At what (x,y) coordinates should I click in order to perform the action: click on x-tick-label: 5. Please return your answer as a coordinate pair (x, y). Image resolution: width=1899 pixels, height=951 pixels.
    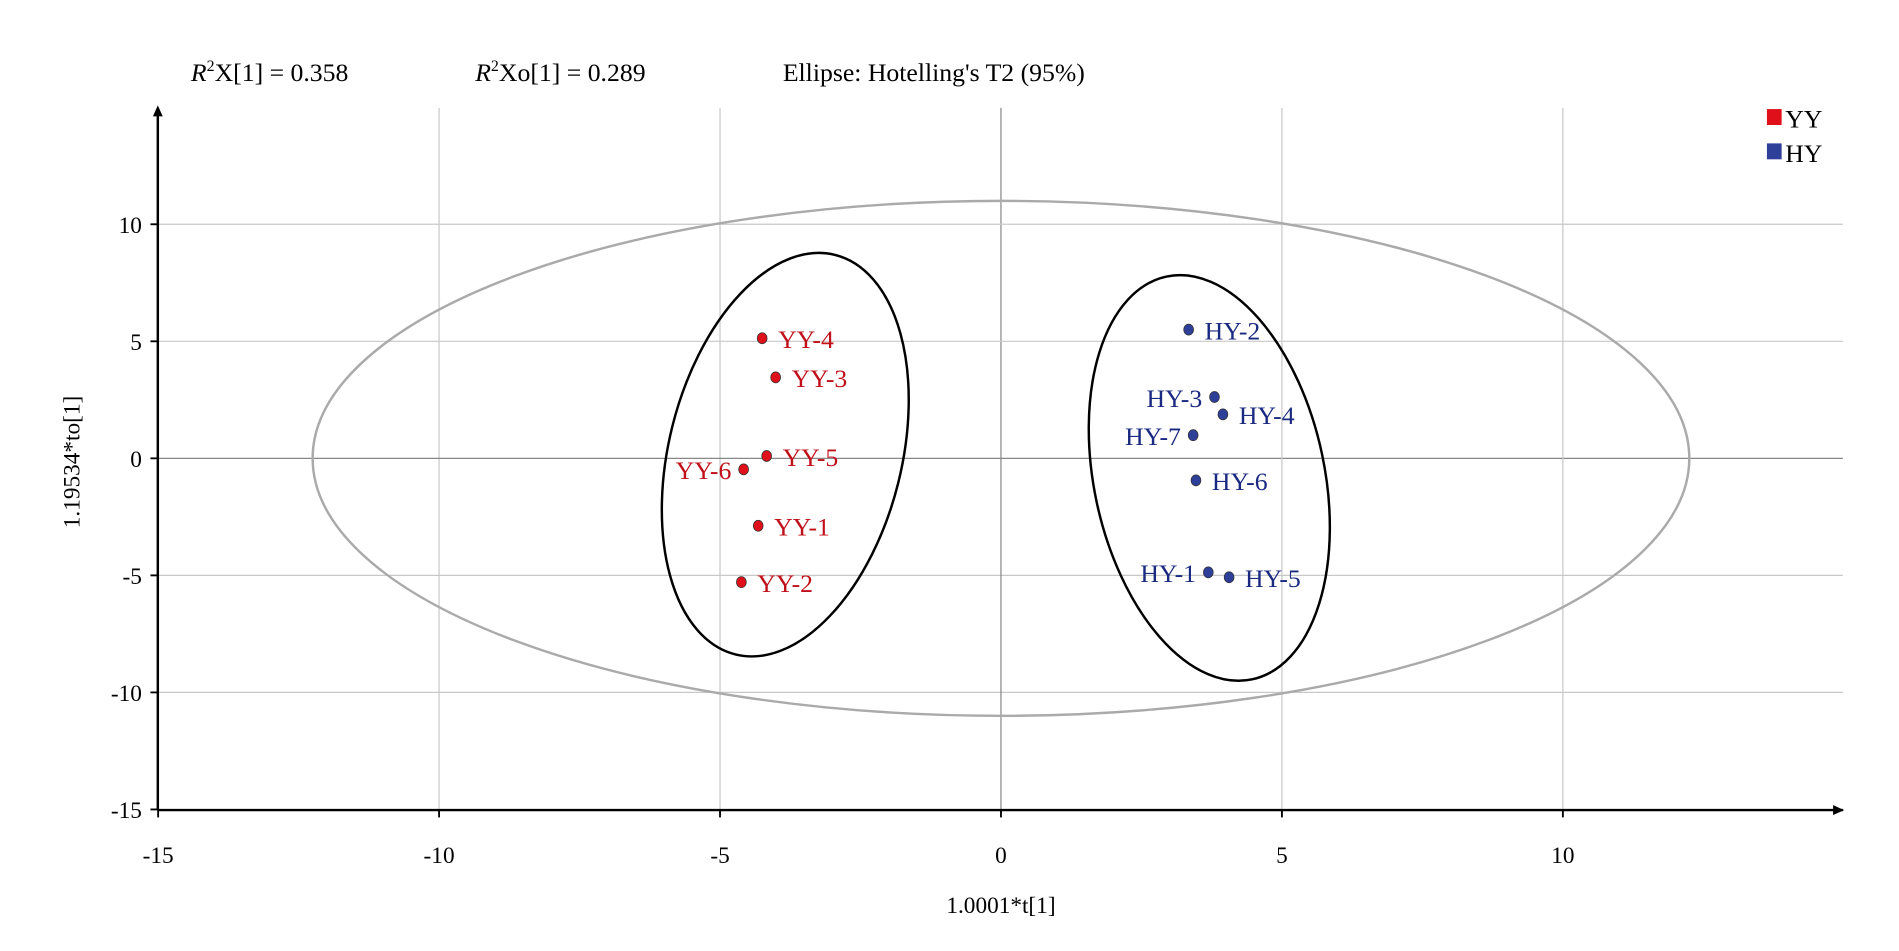
    Looking at the image, I should click on (1282, 856).